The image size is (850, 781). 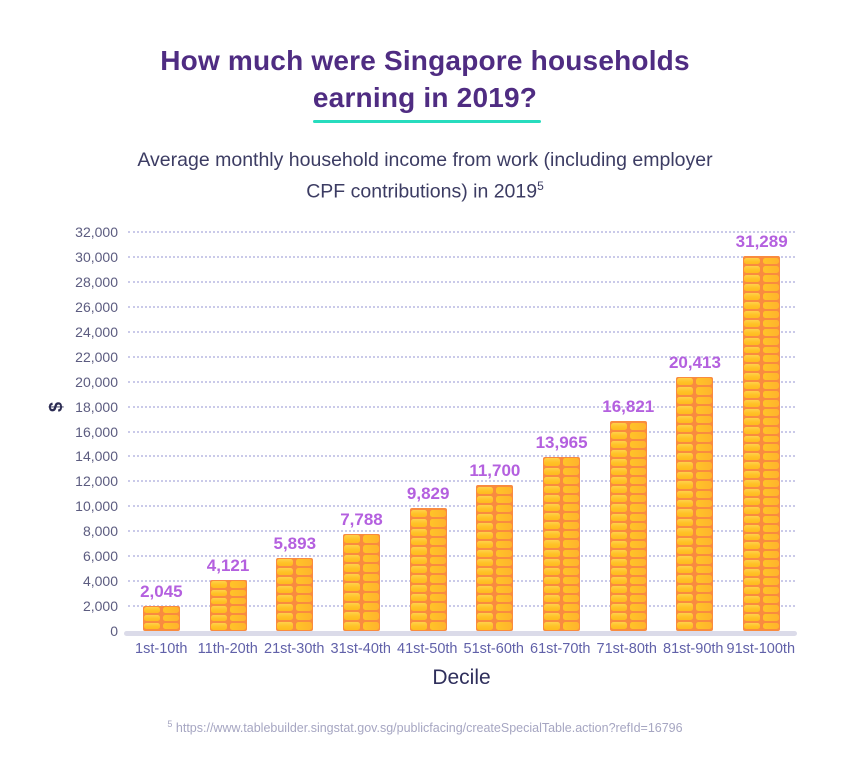 I want to click on chart-subtitle-line2: CPF contributions) in 2019, so click(x=422, y=191).